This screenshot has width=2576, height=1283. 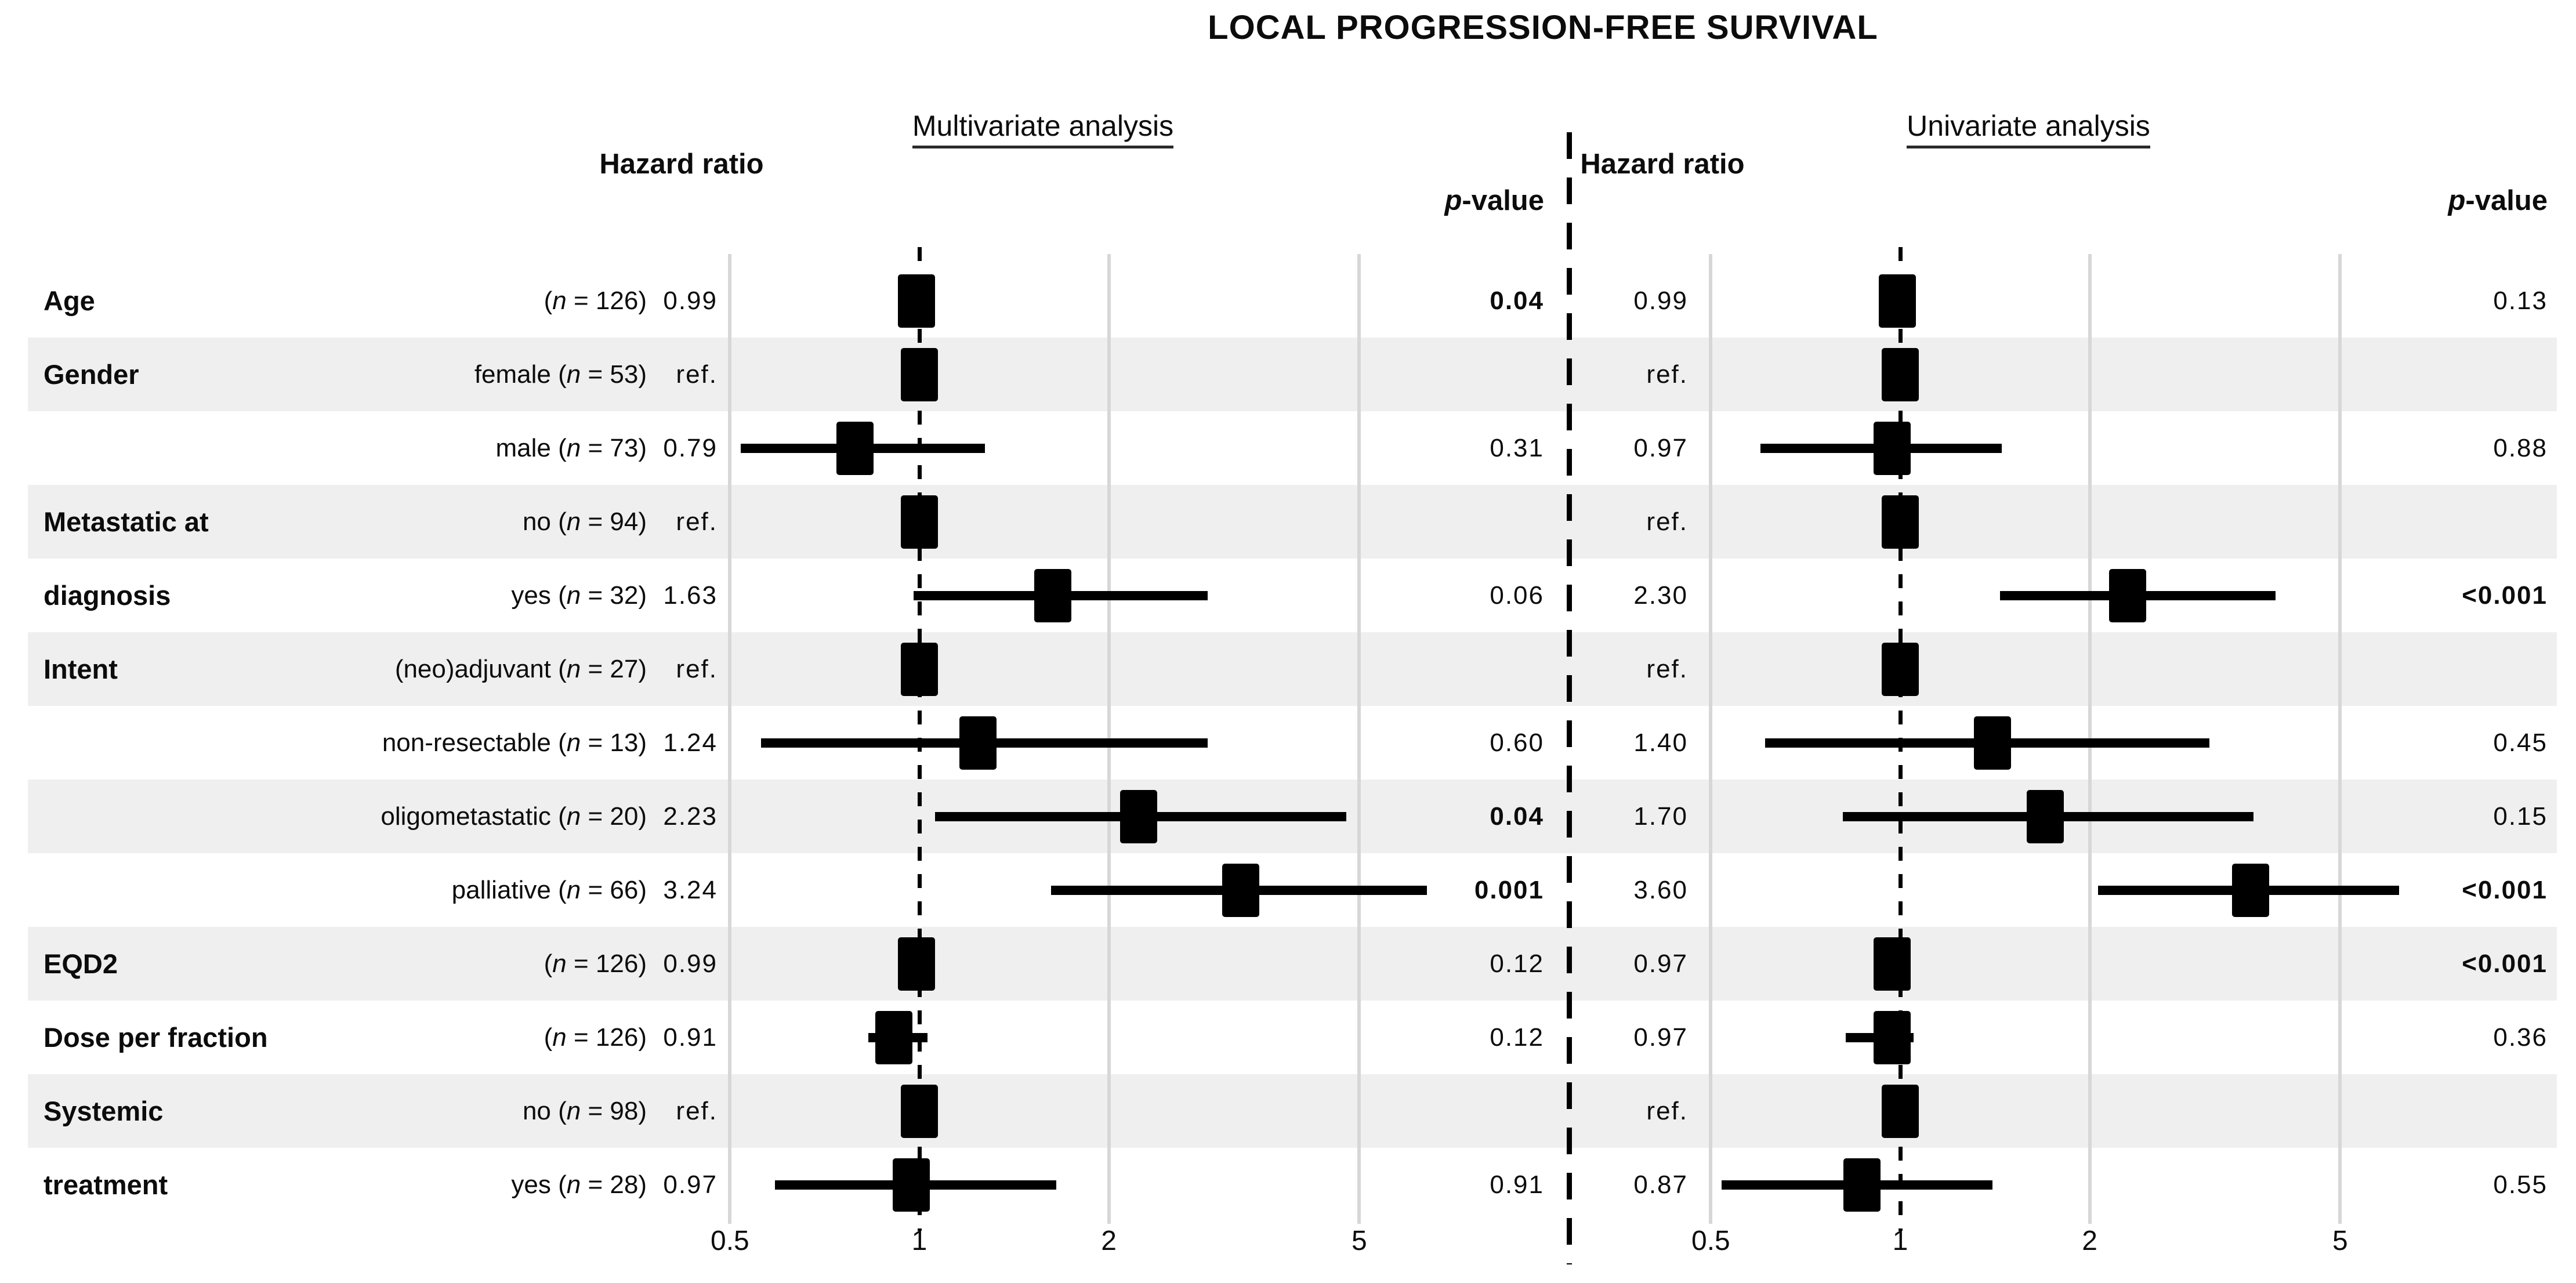 What do you see at coordinates (1900, 1241) in the screenshot?
I see `axis-tick-label-uv: 1` at bounding box center [1900, 1241].